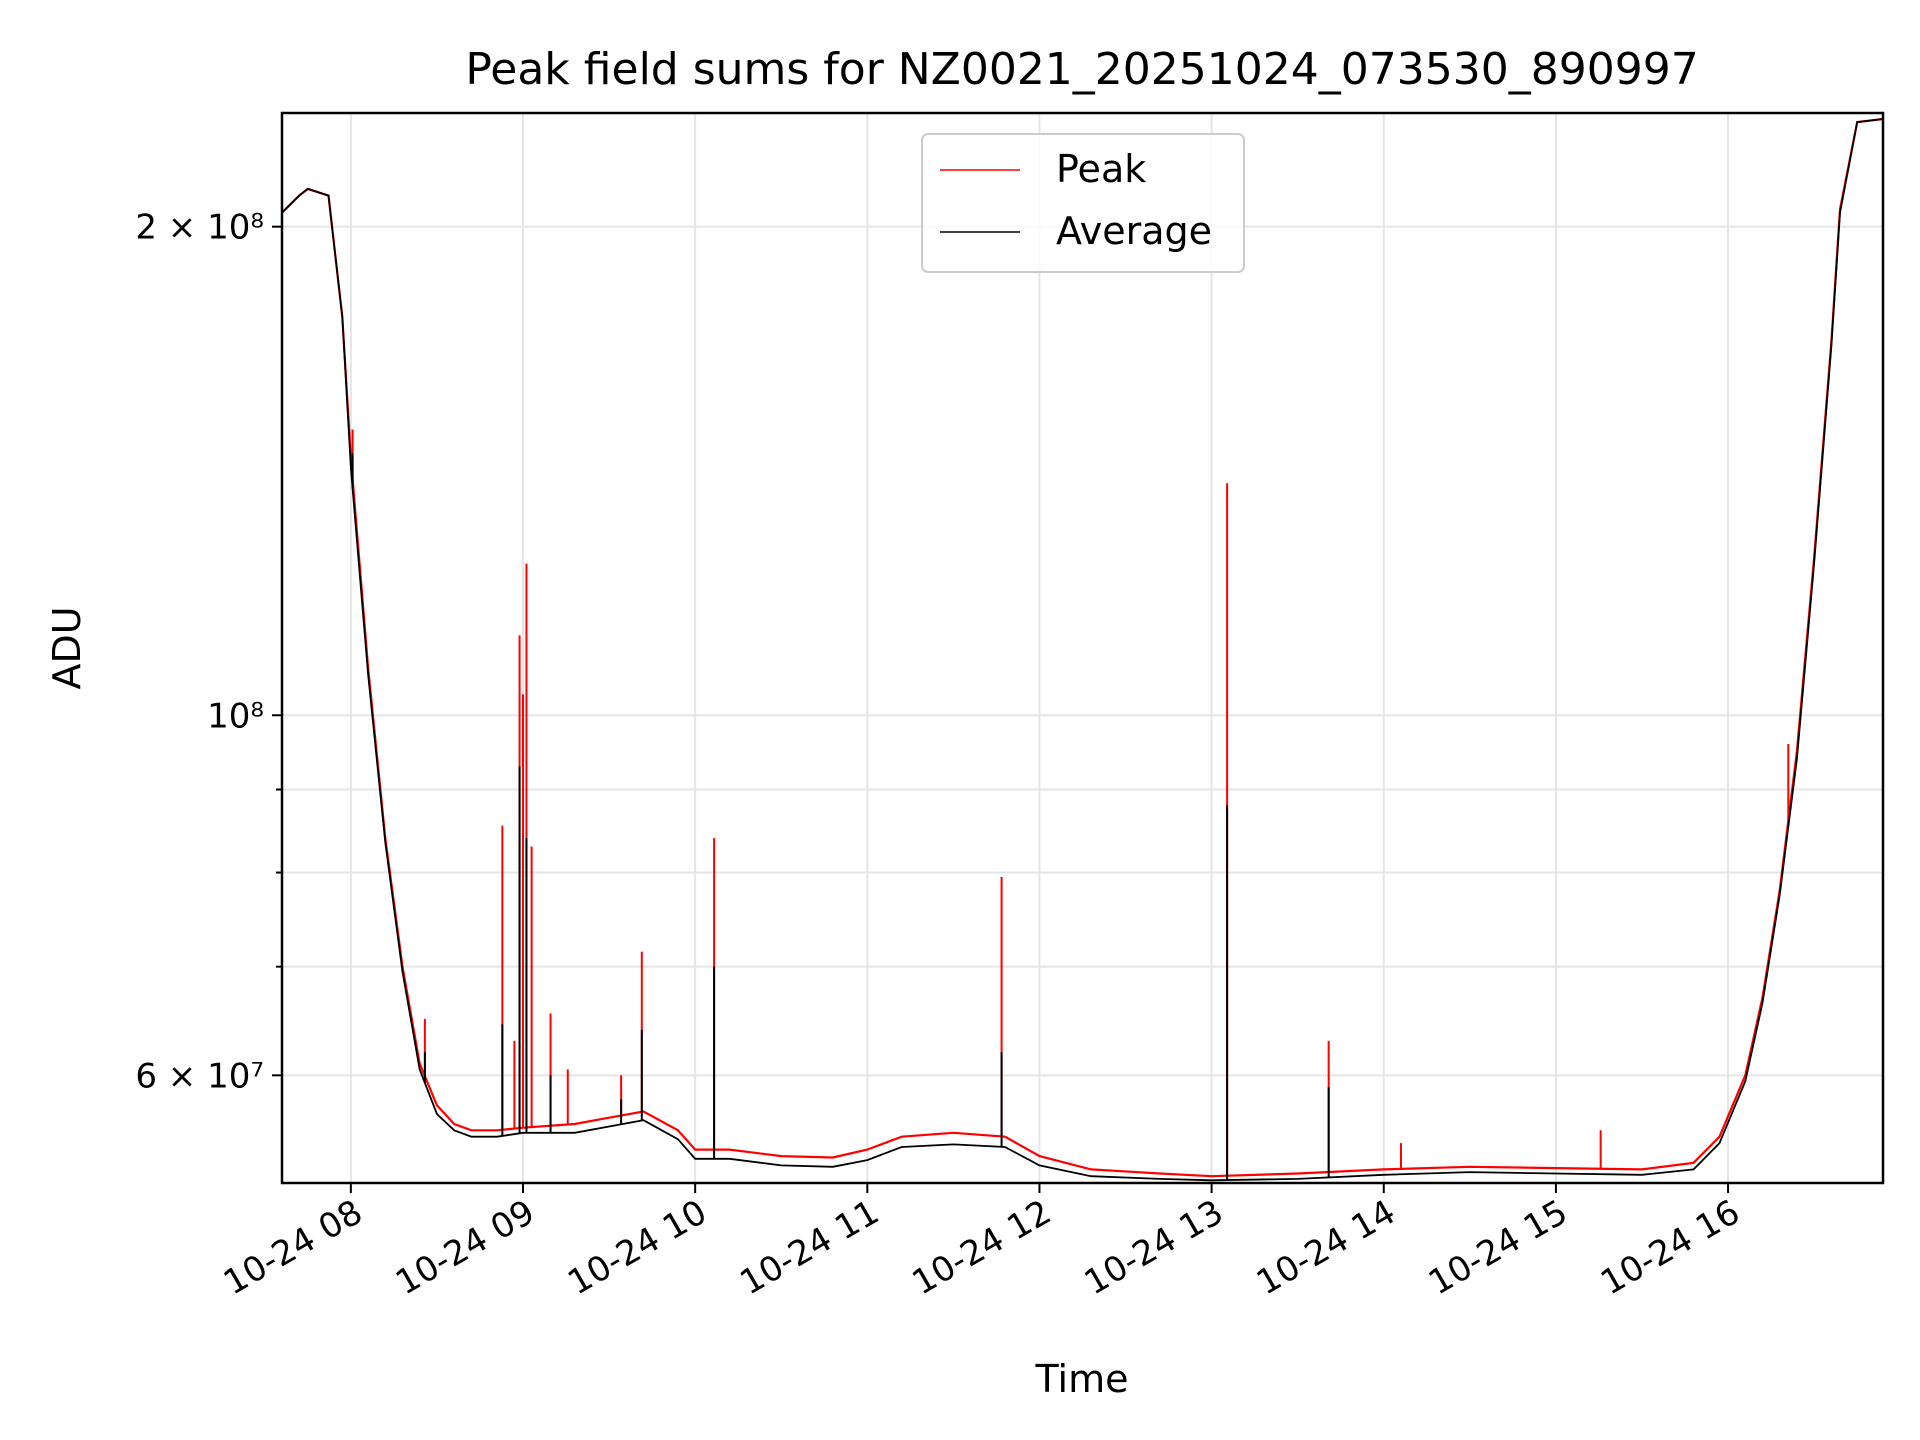 The image size is (1920, 1440). I want to click on y-axis-label: ADU, so click(67, 647).